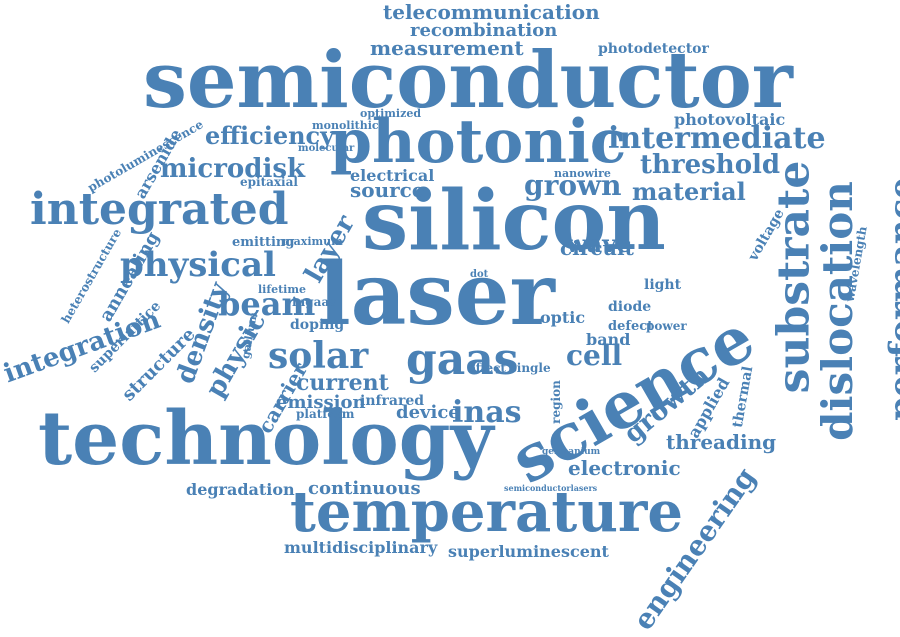 The width and height of the screenshot is (900, 637). What do you see at coordinates (392, 175) in the screenshot?
I see `word: electrical` at bounding box center [392, 175].